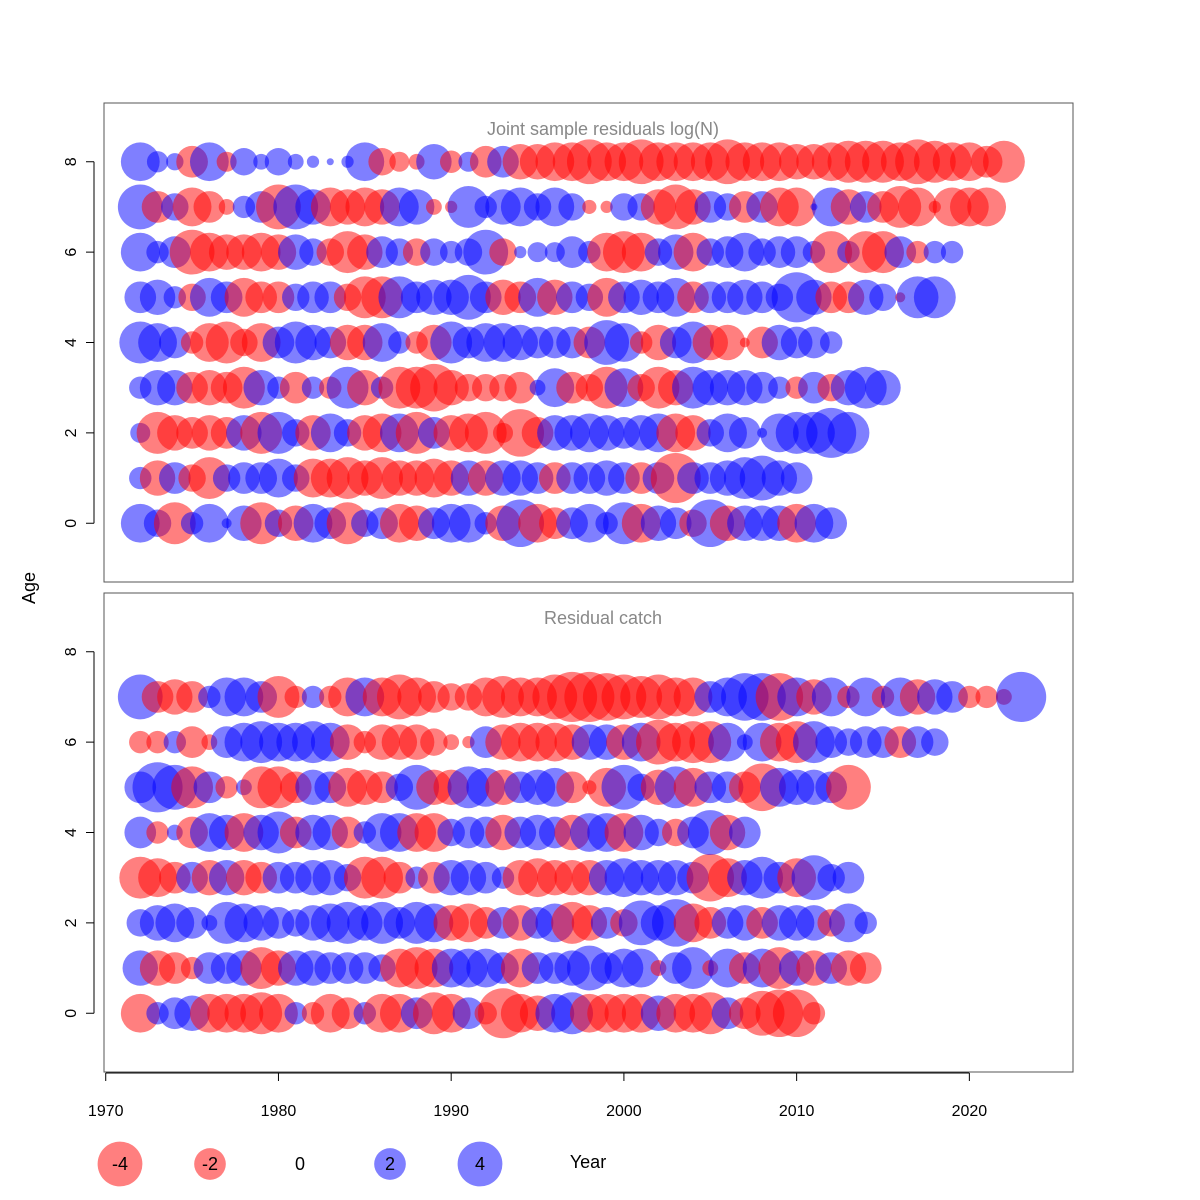 The image size is (1200, 1200). I want to click on bubble-top-age4-year2000, so click(624, 342).